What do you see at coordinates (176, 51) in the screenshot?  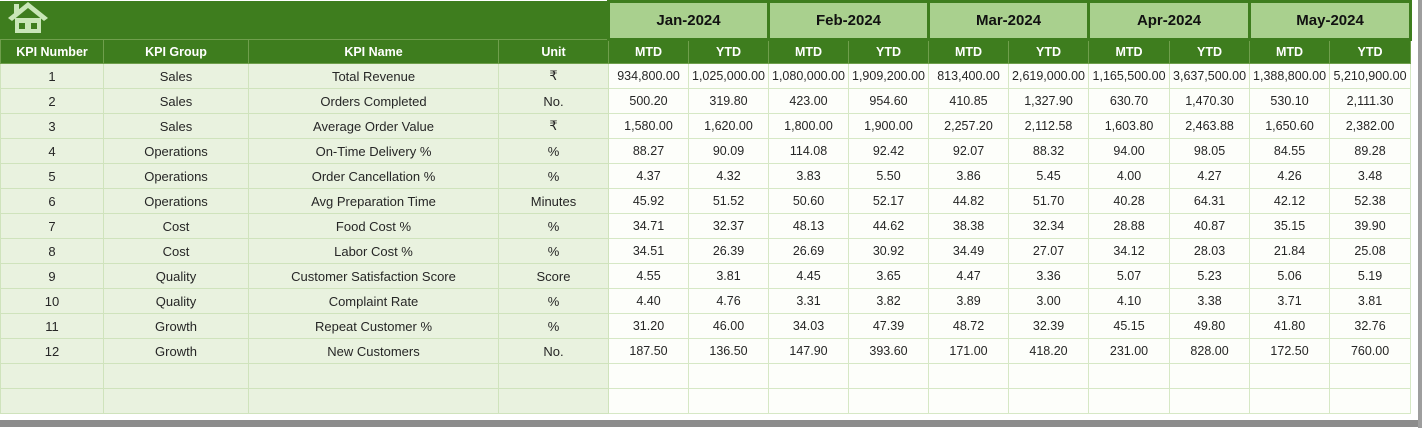 I see `col-header-kpi-group: KPI Group` at bounding box center [176, 51].